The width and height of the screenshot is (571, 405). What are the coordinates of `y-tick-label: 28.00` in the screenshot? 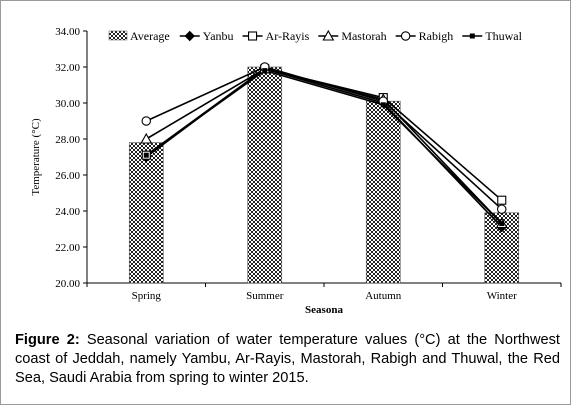 It's located at (67, 140).